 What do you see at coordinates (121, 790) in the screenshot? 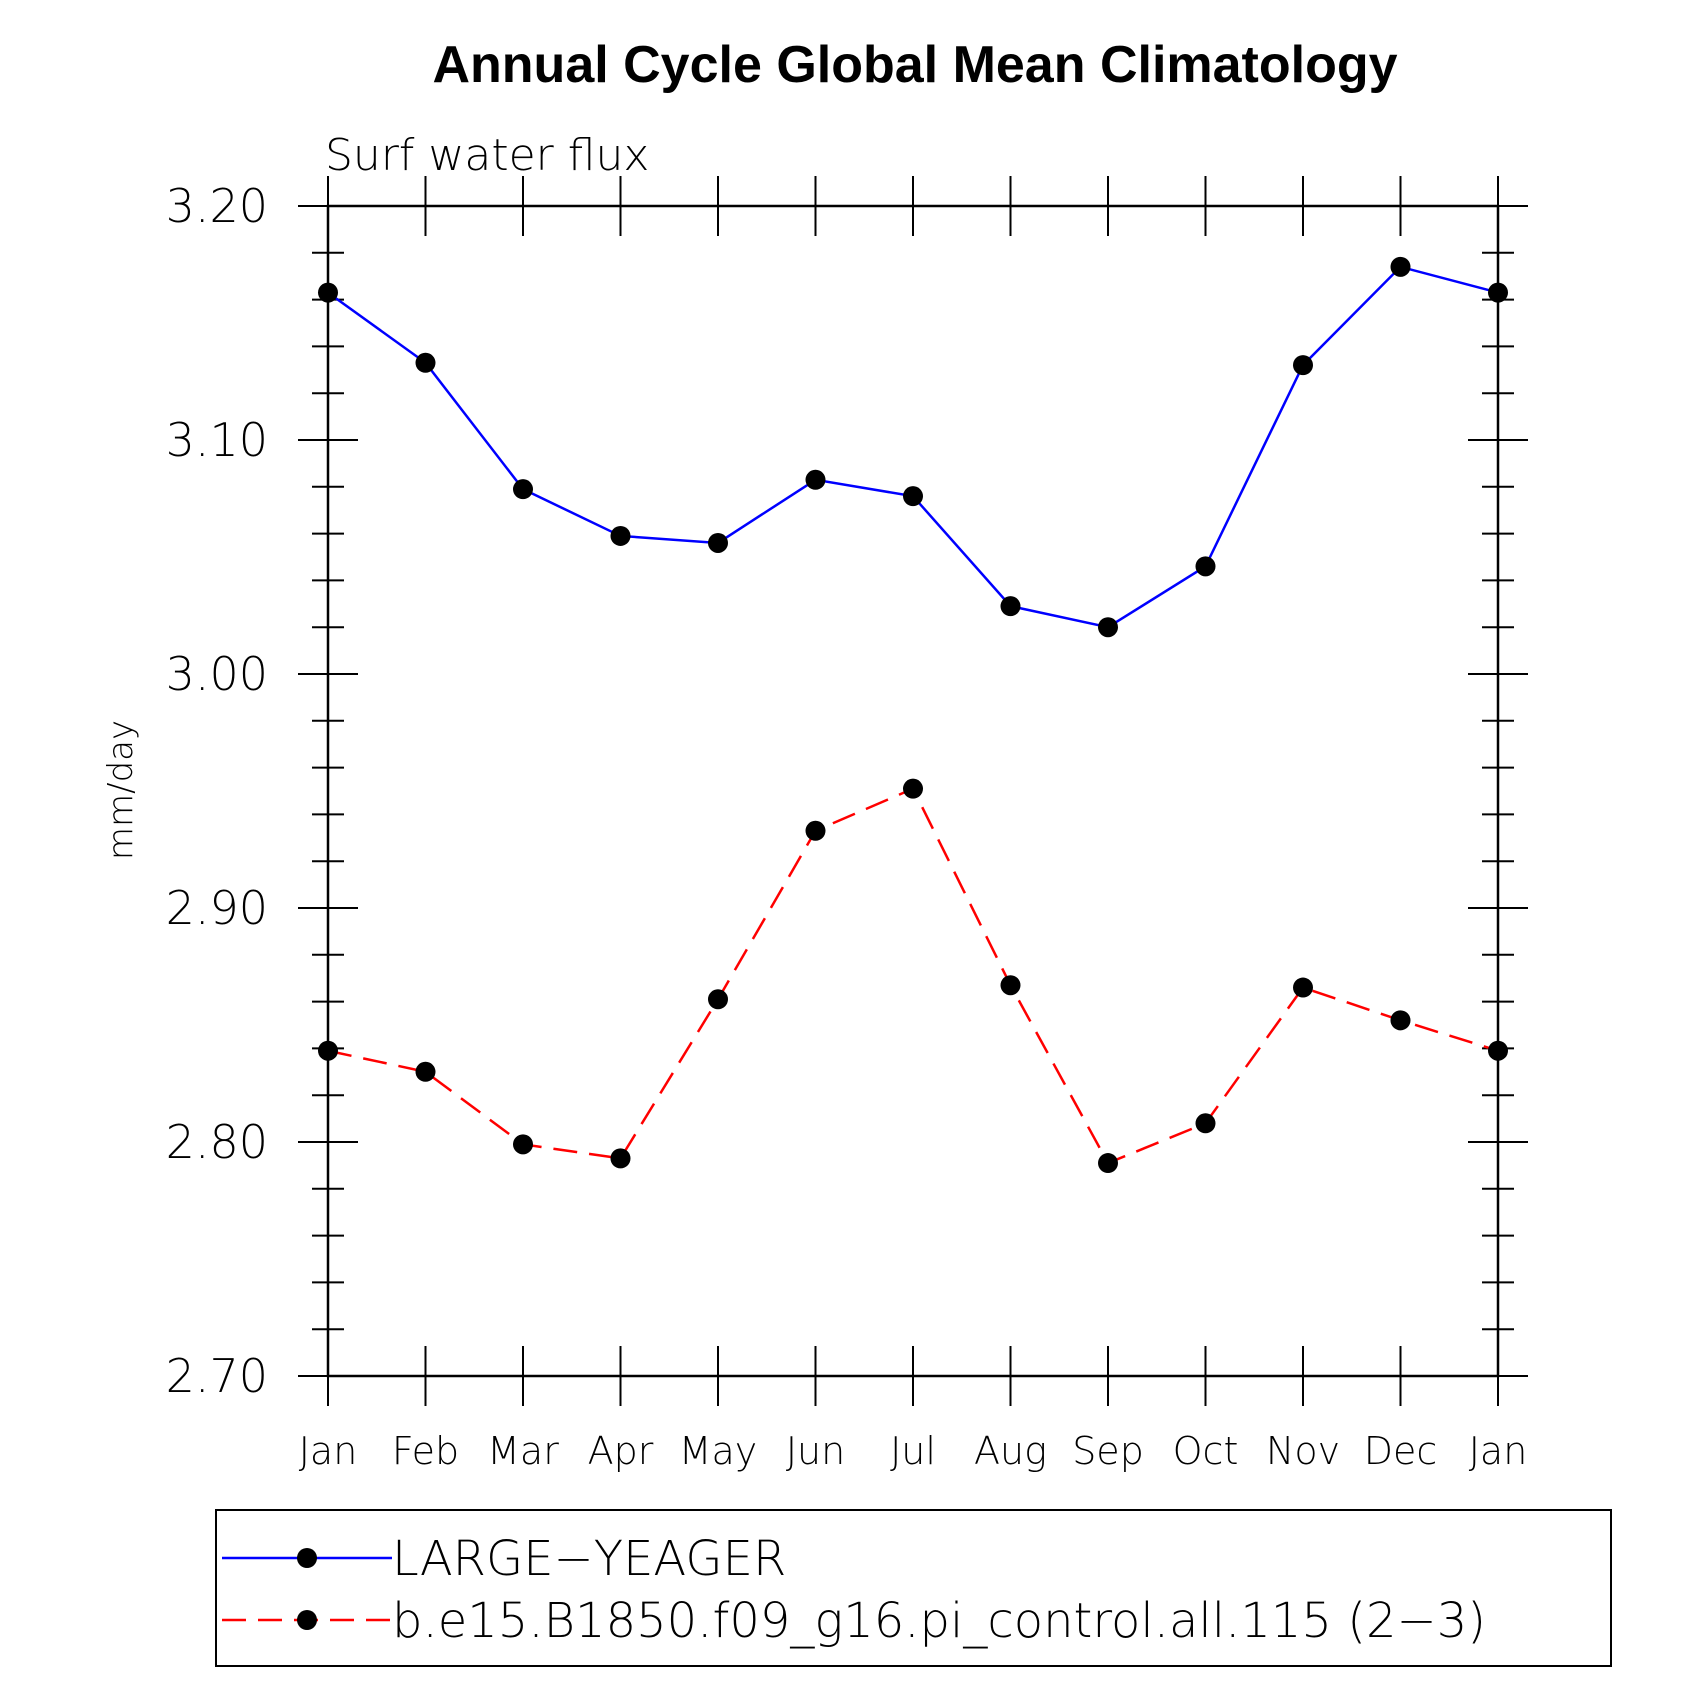
I see `y-axis-label: mm/day` at bounding box center [121, 790].